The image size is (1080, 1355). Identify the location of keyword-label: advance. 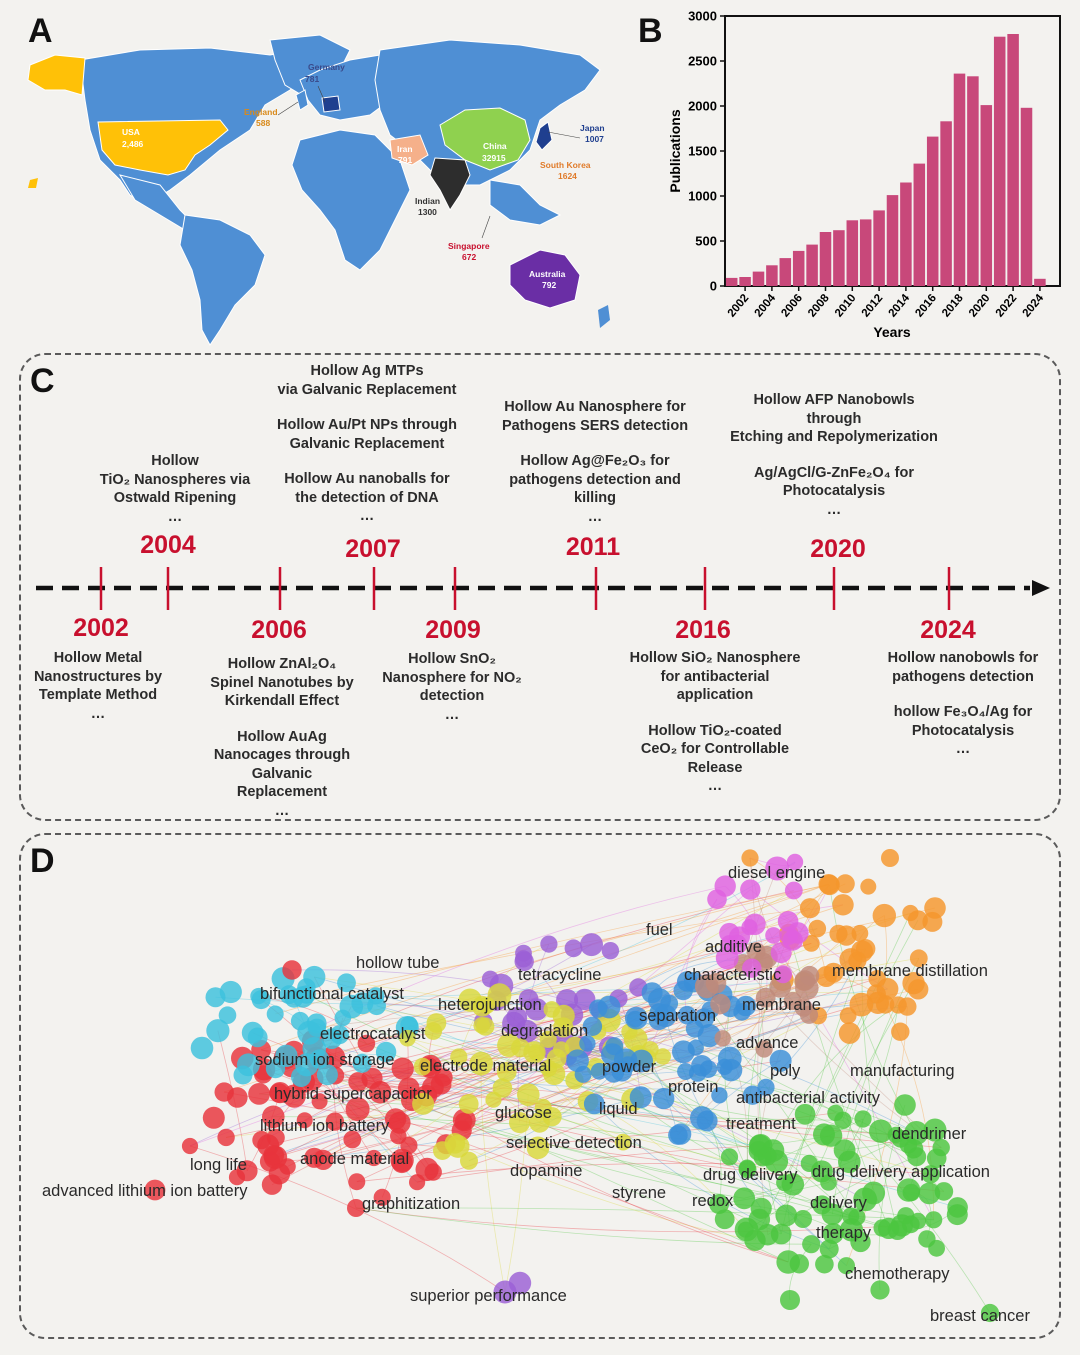
(767, 1043).